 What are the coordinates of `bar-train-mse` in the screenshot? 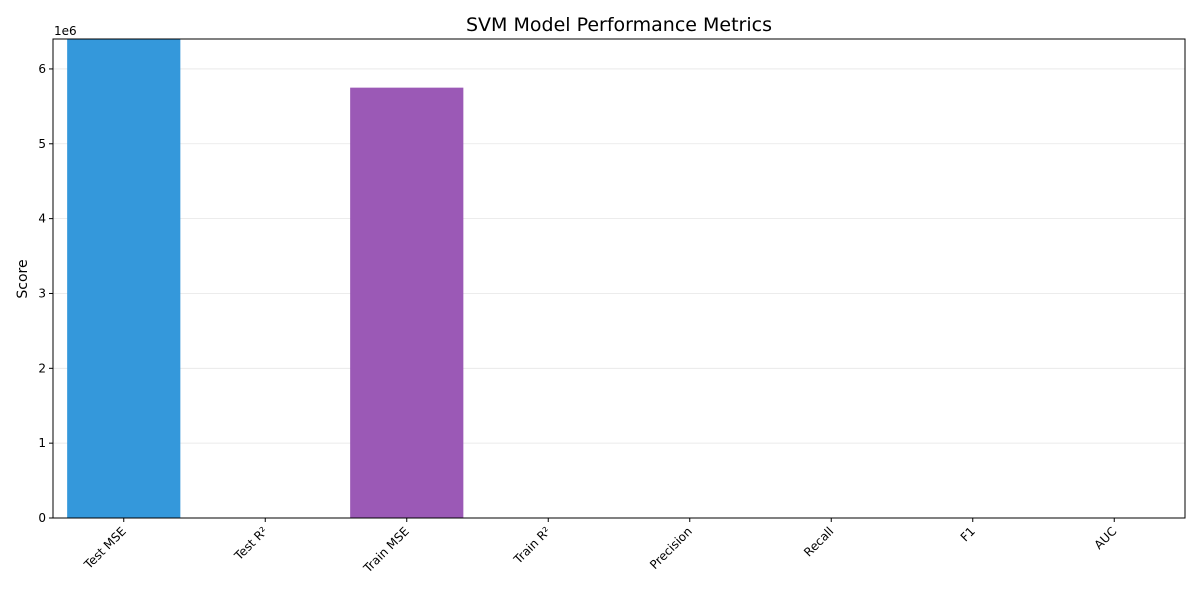 It's located at (407, 302).